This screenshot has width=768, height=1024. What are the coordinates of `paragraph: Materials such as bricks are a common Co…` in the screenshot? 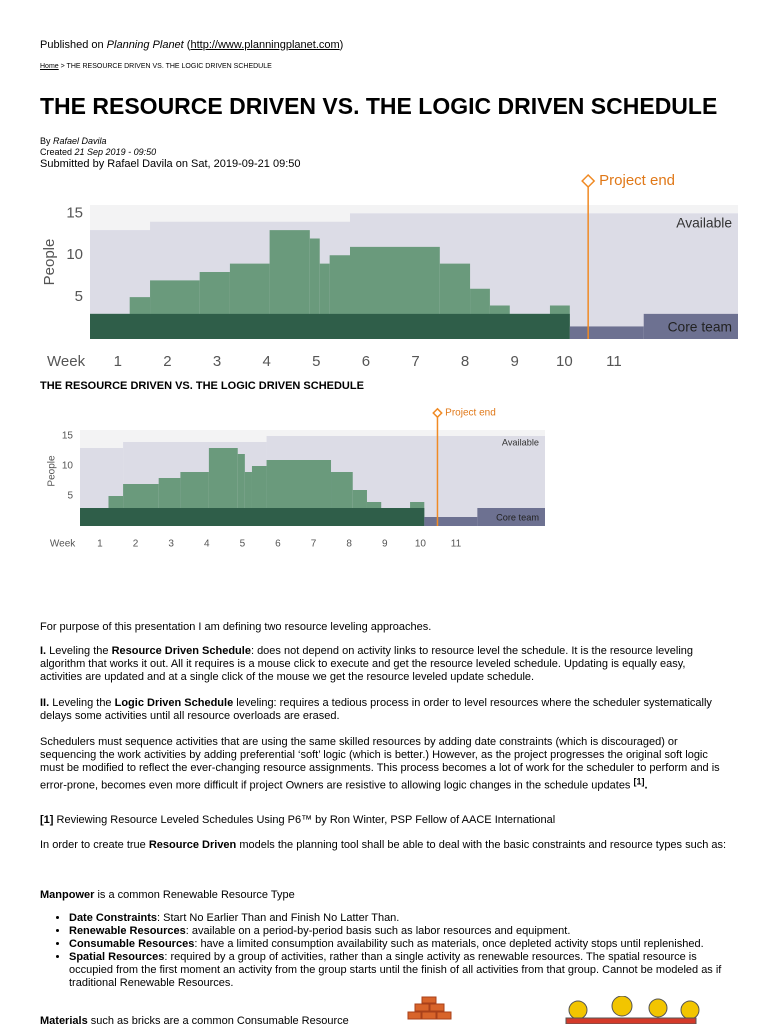 It's located at (210, 1019).